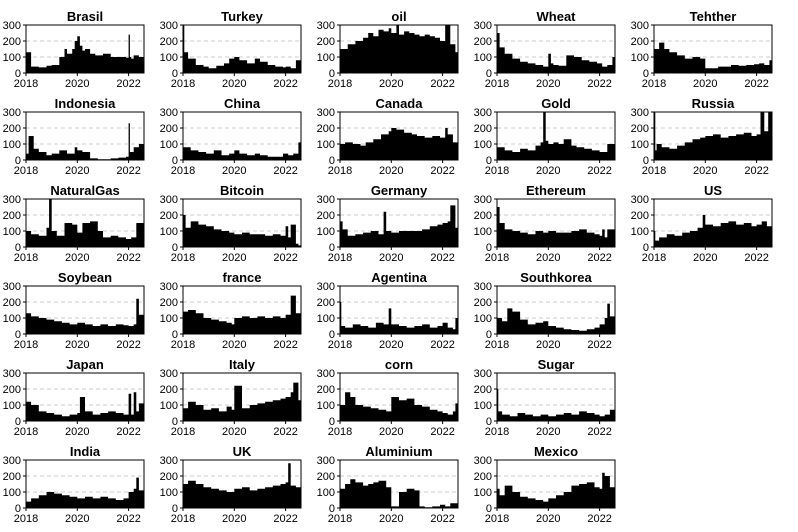  Describe the element at coordinates (85, 451) in the screenshot. I see `panel-title: India` at that location.